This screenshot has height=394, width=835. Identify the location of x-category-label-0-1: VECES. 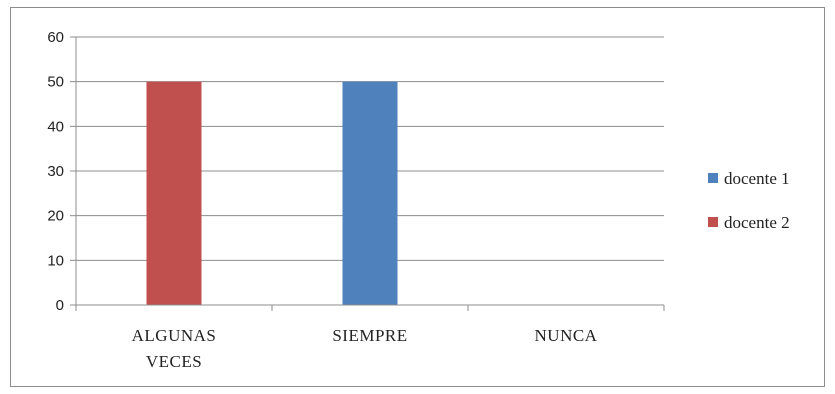
(174, 361).